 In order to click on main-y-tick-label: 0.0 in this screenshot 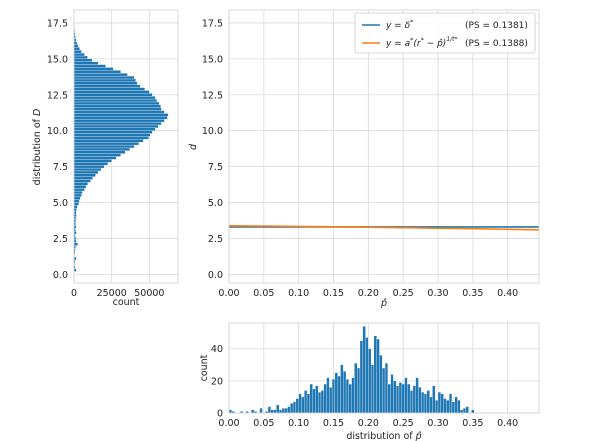, I will do `click(215, 275)`.